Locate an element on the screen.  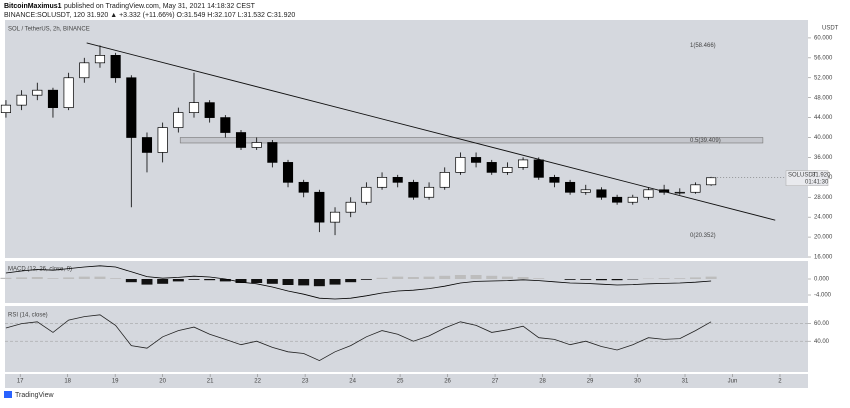
x-tick-label: 18 is located at coordinates (67, 382).